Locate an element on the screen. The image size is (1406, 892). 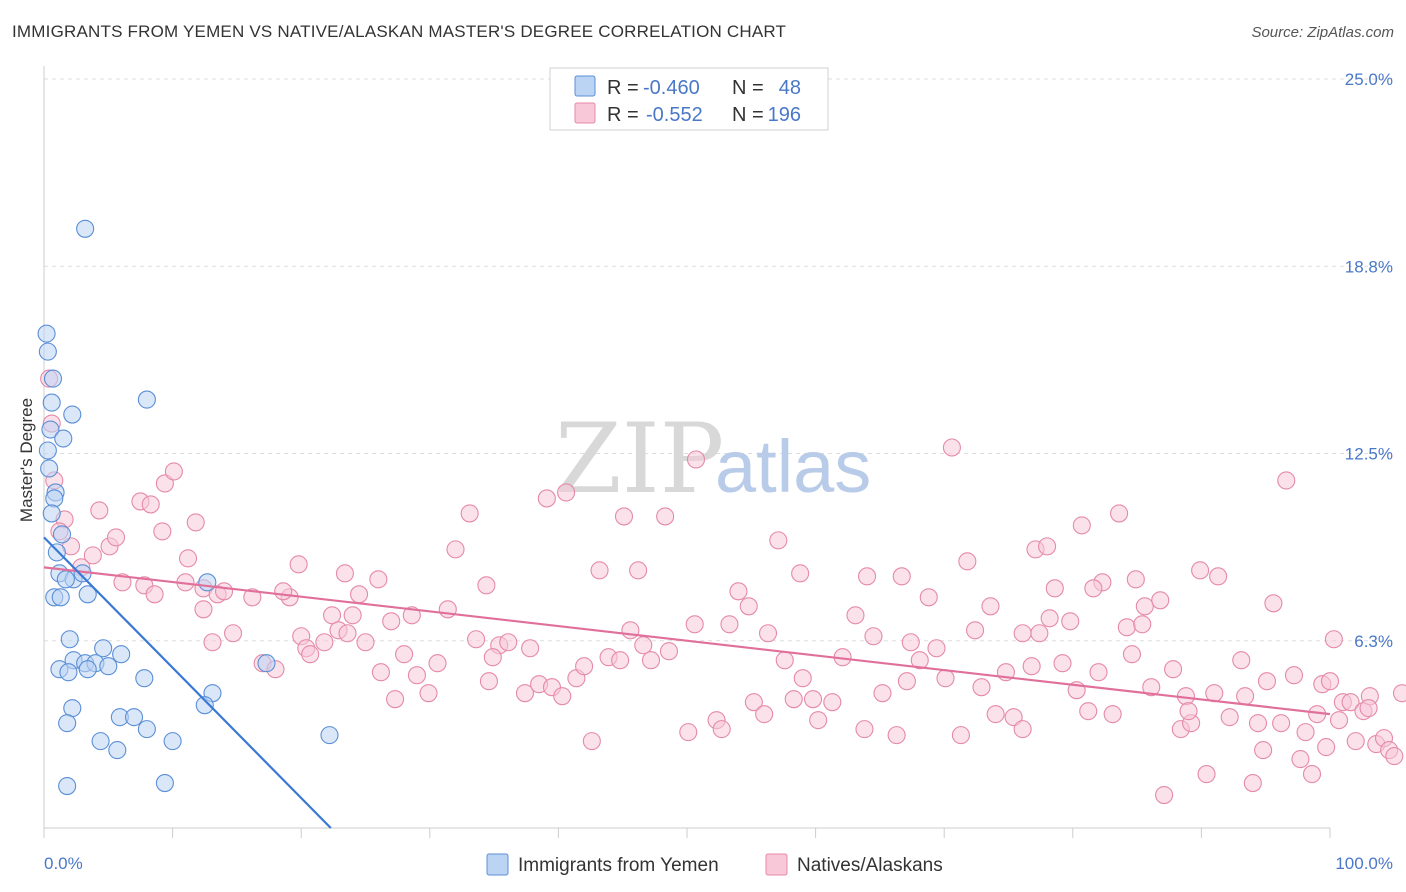
legend-yemen-r-value: -0.460 is located at coordinates (671, 88).